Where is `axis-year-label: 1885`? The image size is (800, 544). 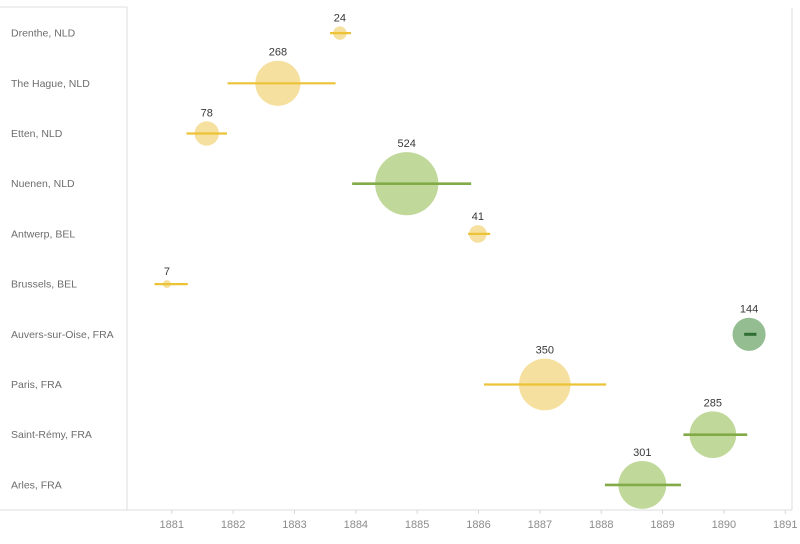
axis-year-label: 1885 is located at coordinates (417, 525).